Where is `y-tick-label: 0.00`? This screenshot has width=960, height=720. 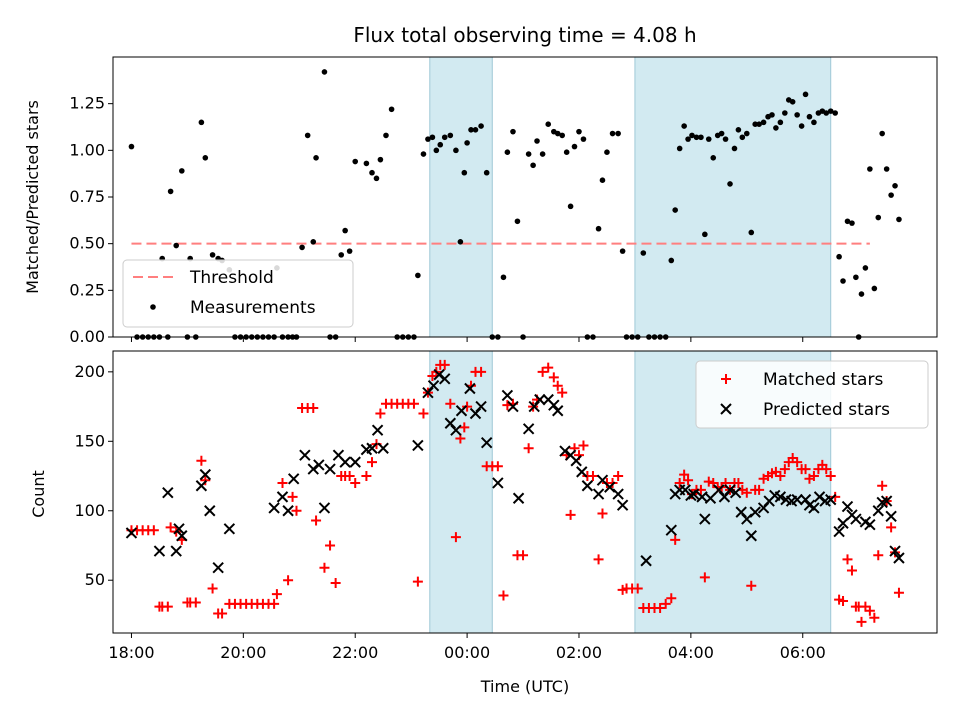 y-tick-label: 0.00 is located at coordinates (87, 336).